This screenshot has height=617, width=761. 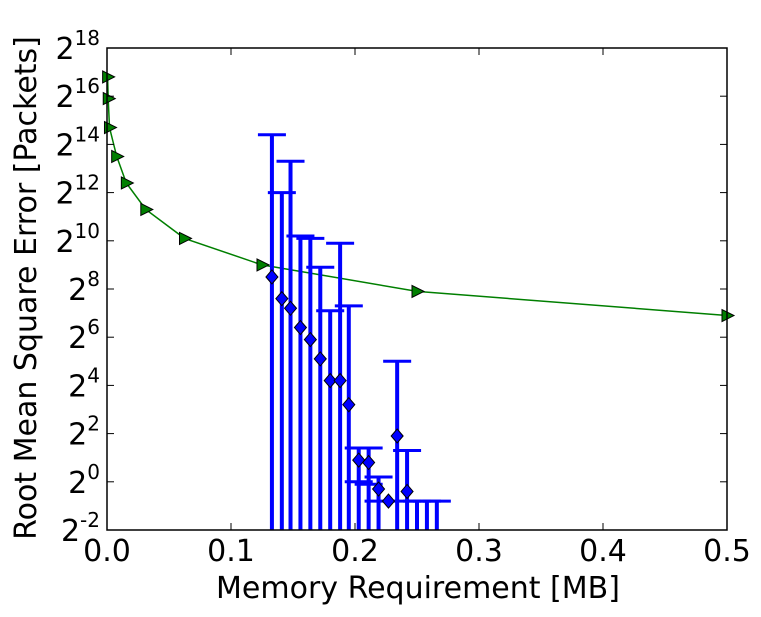 What do you see at coordinates (231, 551) in the screenshot?
I see `x-tick-label: 0.1` at bounding box center [231, 551].